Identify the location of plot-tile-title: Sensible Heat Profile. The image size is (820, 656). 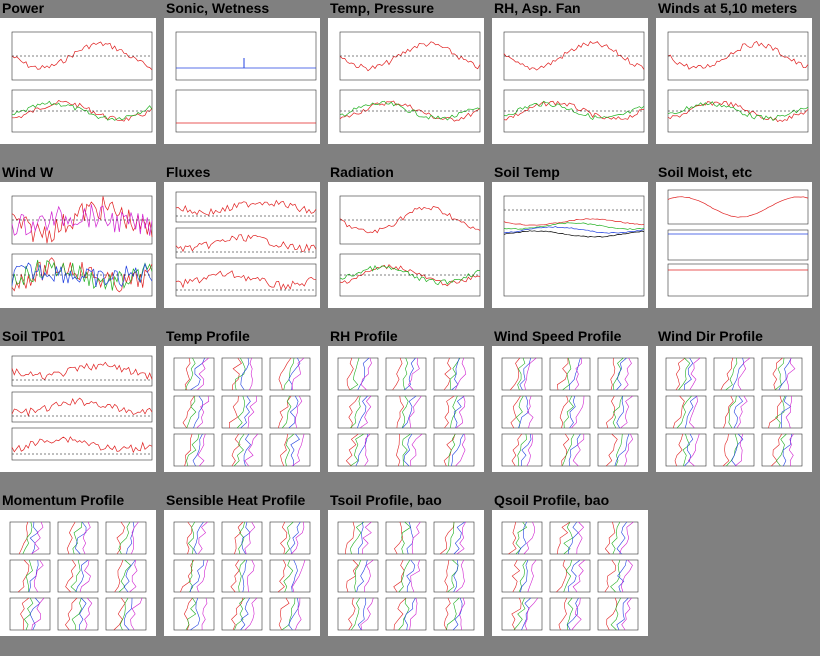
(236, 500).